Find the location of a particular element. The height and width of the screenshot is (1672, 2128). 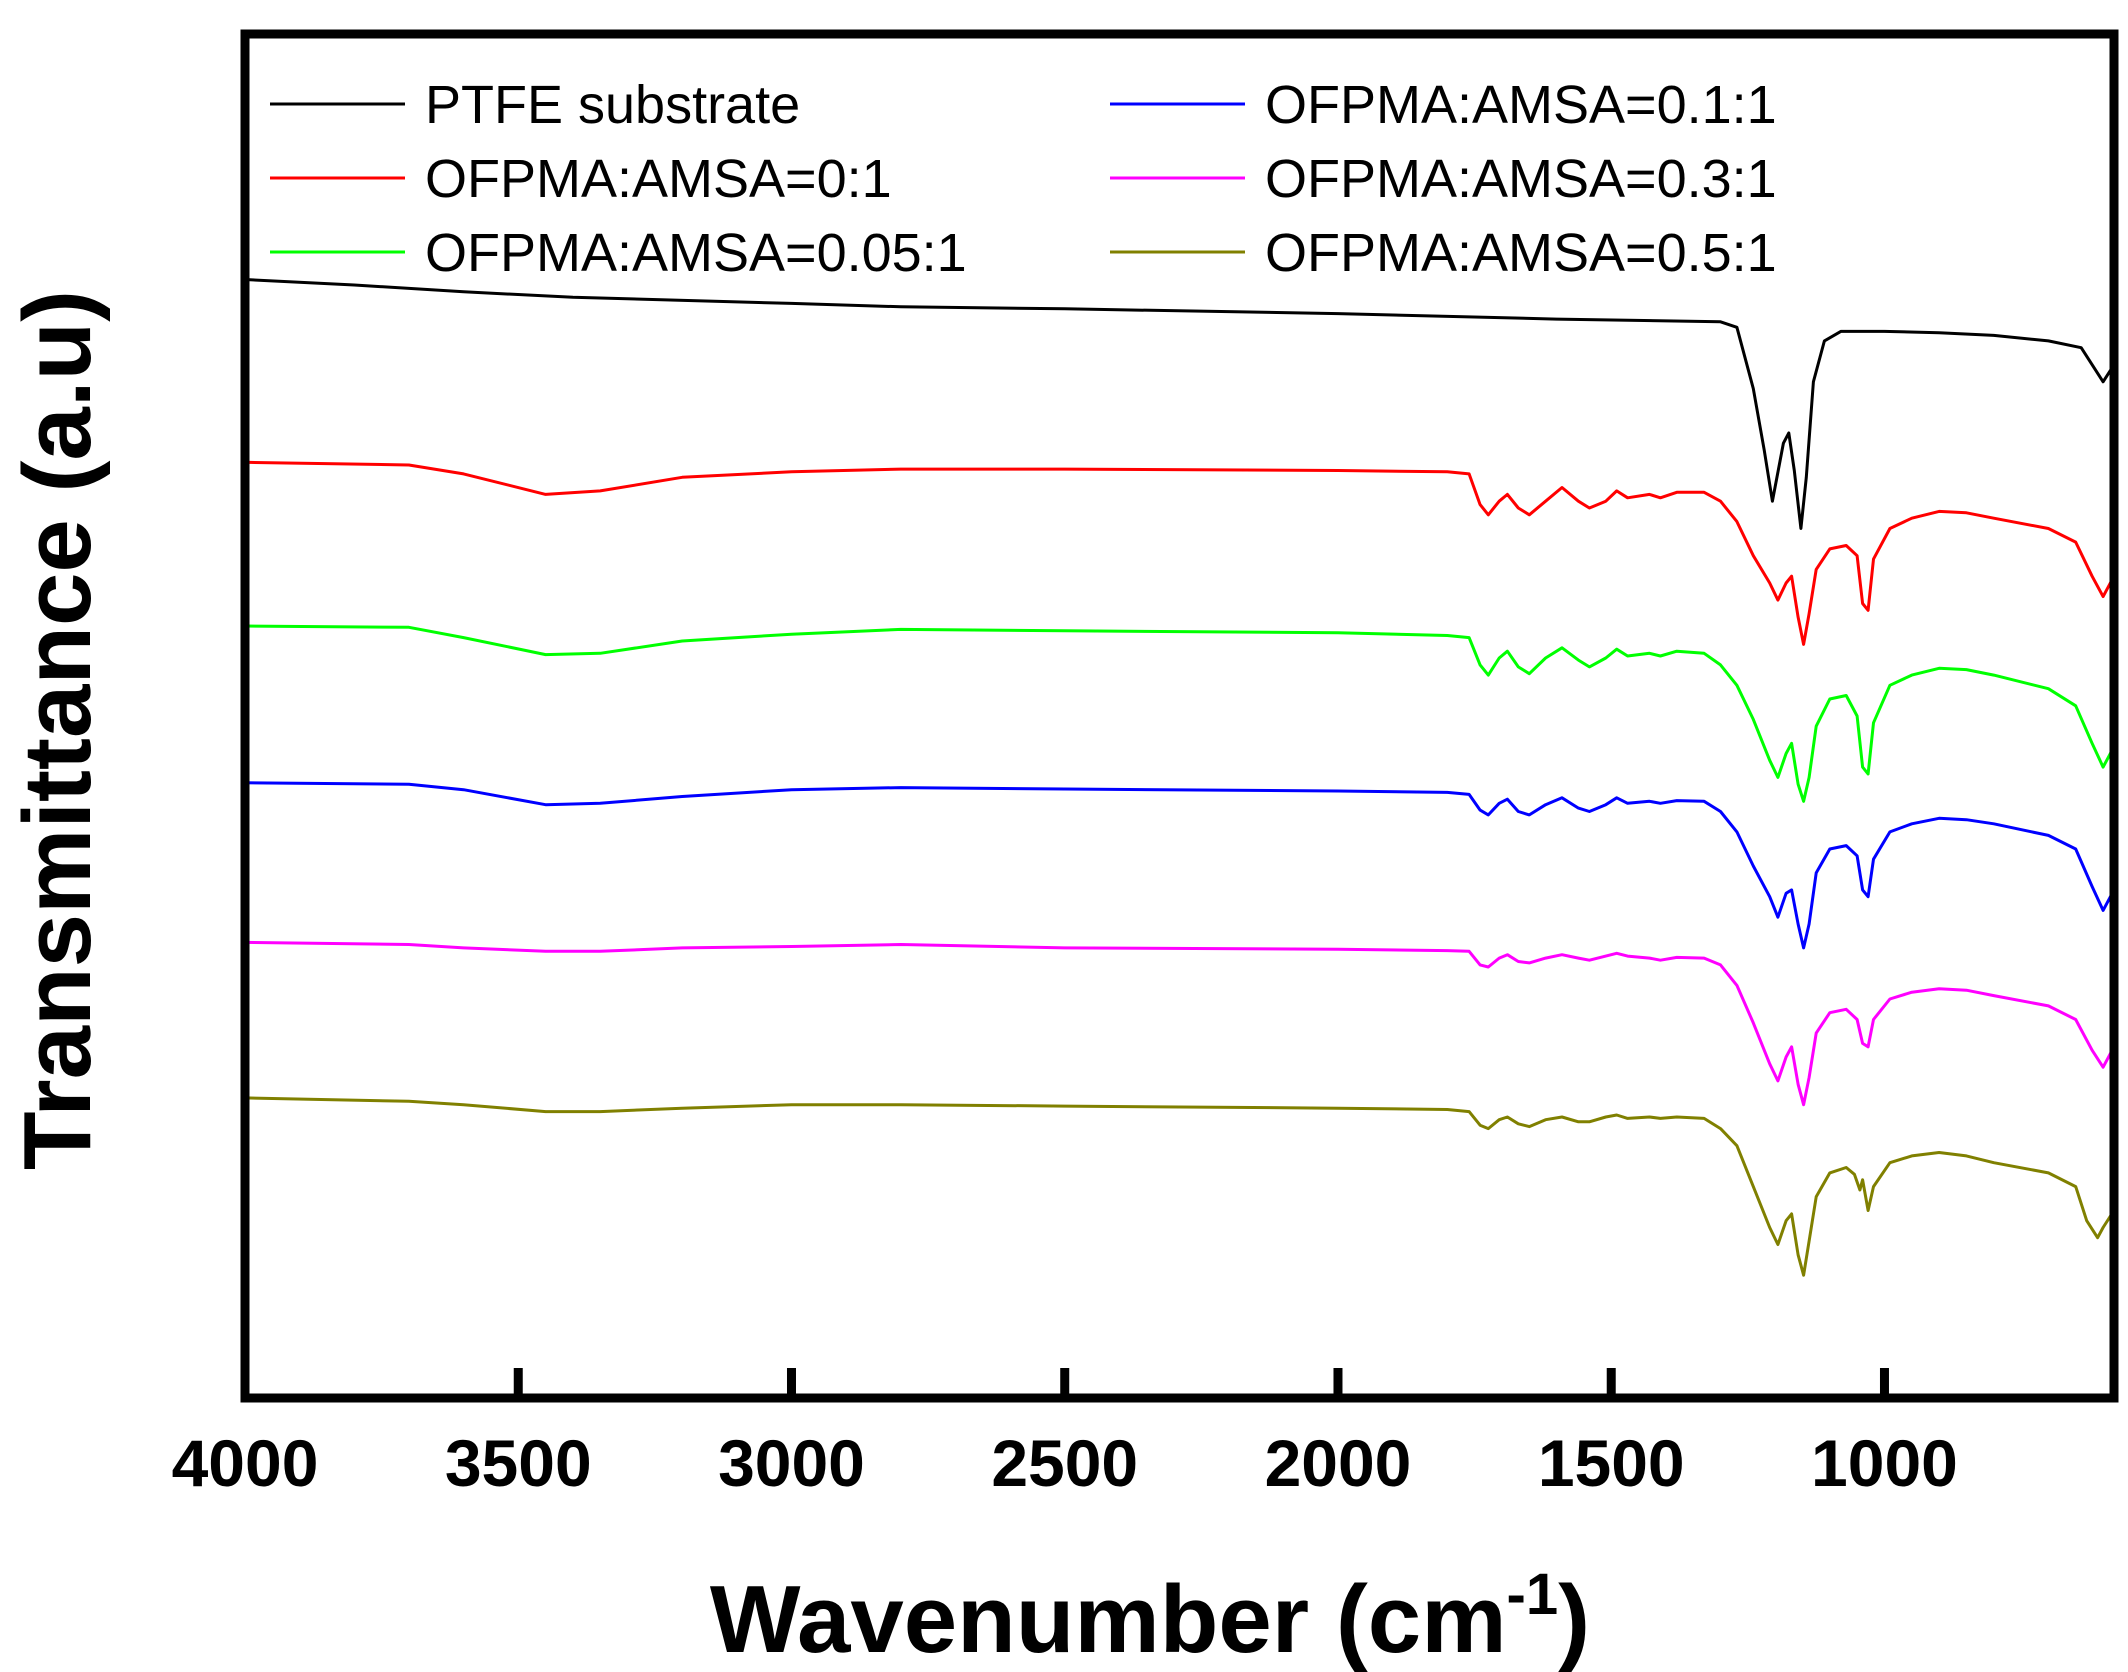

x-tick-label: 3500 is located at coordinates (518, 1463).